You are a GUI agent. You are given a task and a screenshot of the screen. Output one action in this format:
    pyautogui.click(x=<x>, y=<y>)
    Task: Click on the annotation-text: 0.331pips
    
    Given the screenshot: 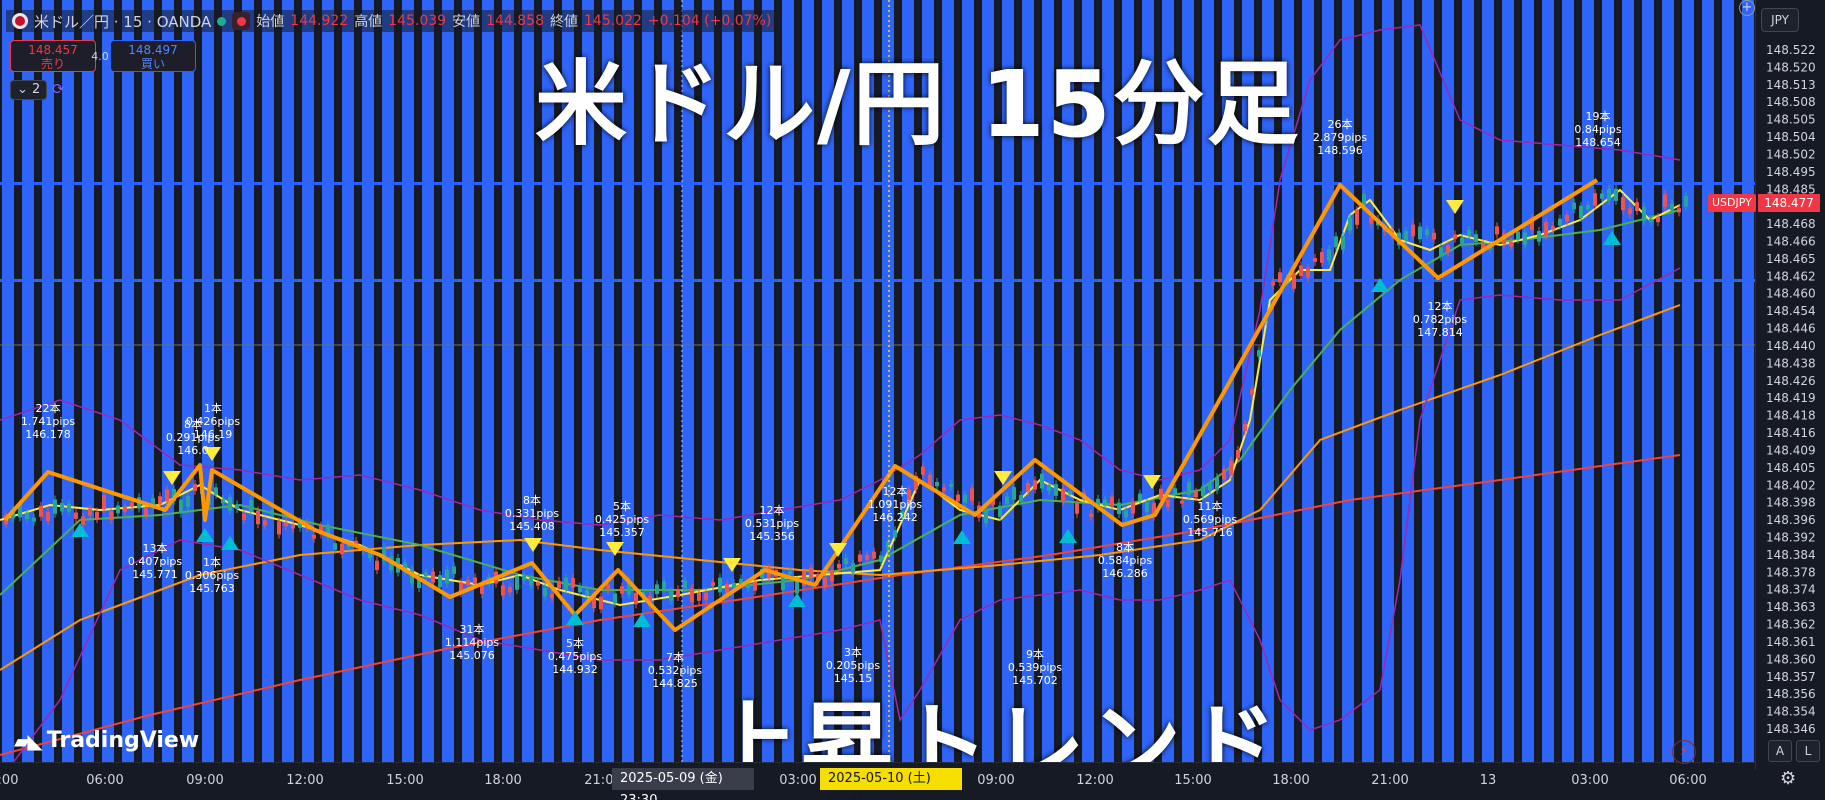 What is the action you would take?
    pyautogui.click(x=532, y=513)
    